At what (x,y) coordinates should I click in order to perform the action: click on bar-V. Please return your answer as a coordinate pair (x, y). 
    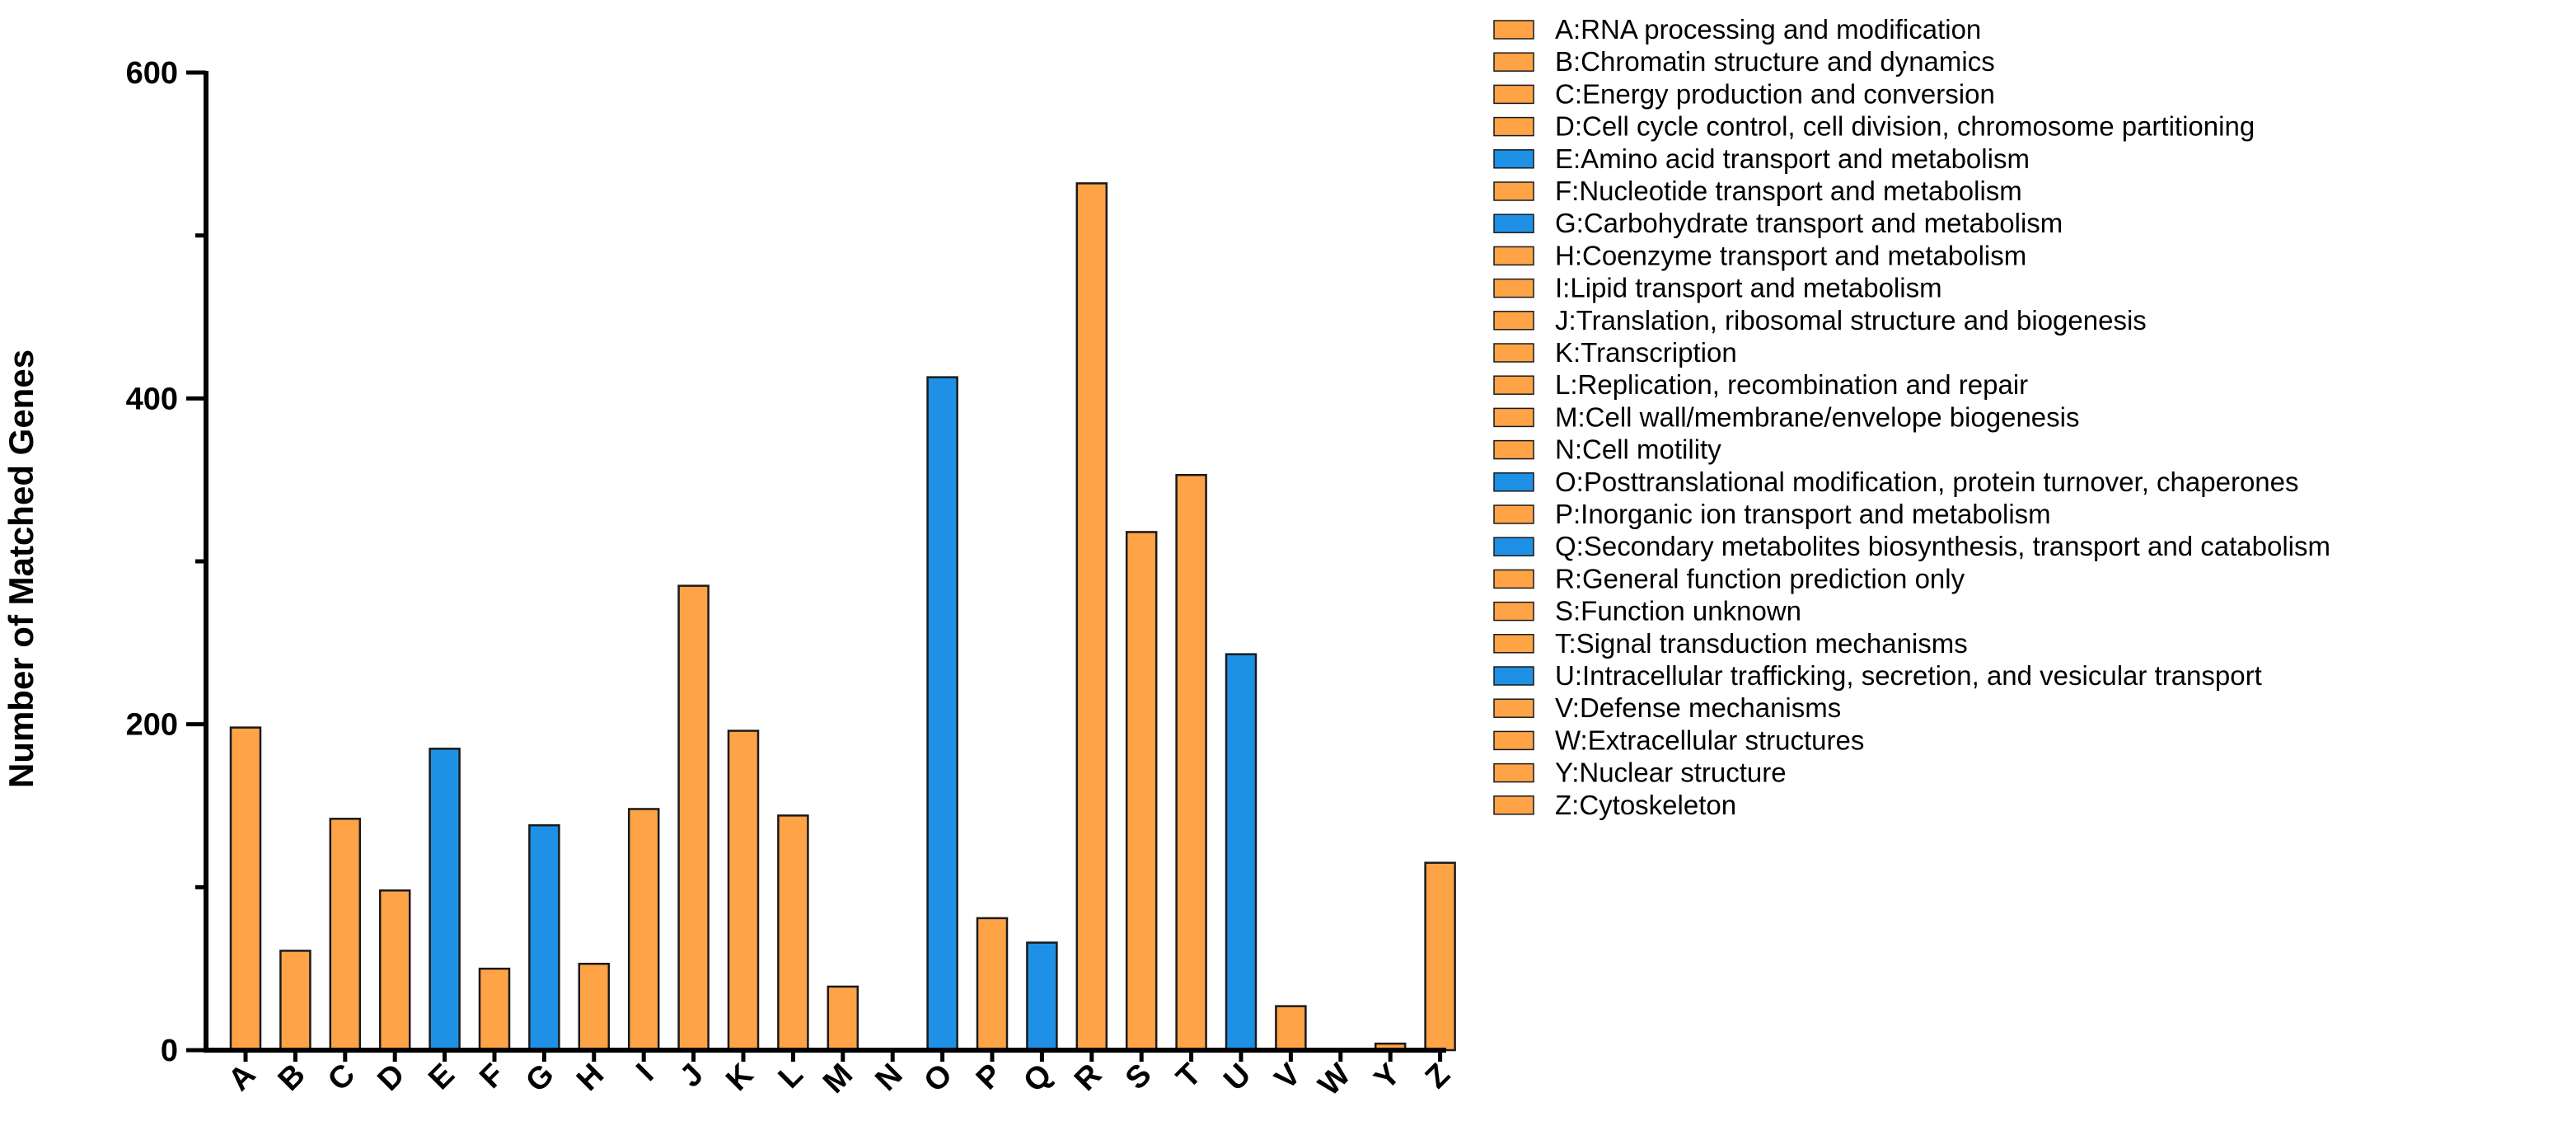
    Looking at the image, I should click on (1291, 1028).